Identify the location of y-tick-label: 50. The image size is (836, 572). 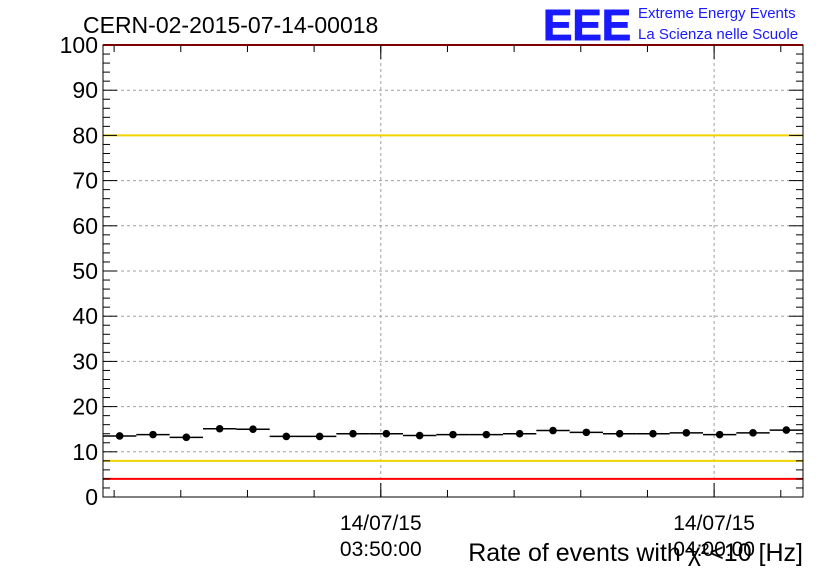
(85, 271).